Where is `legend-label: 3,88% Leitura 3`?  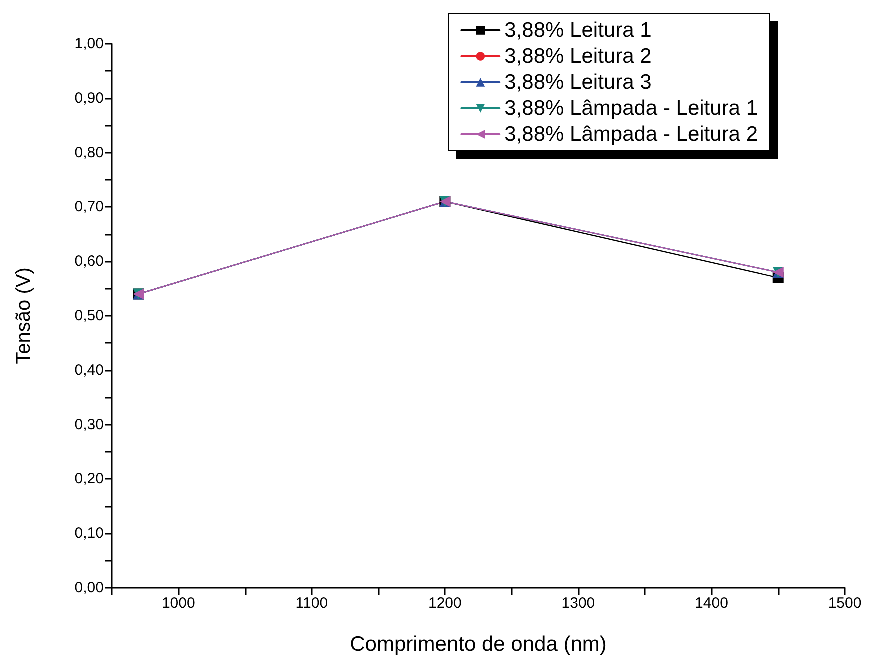
legend-label: 3,88% Leitura 3 is located at coordinates (578, 82).